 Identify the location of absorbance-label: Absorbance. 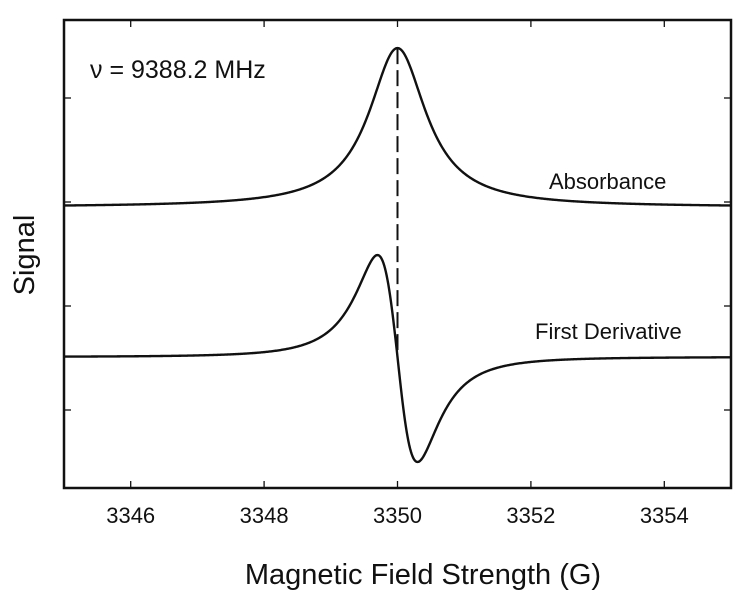
(607, 181).